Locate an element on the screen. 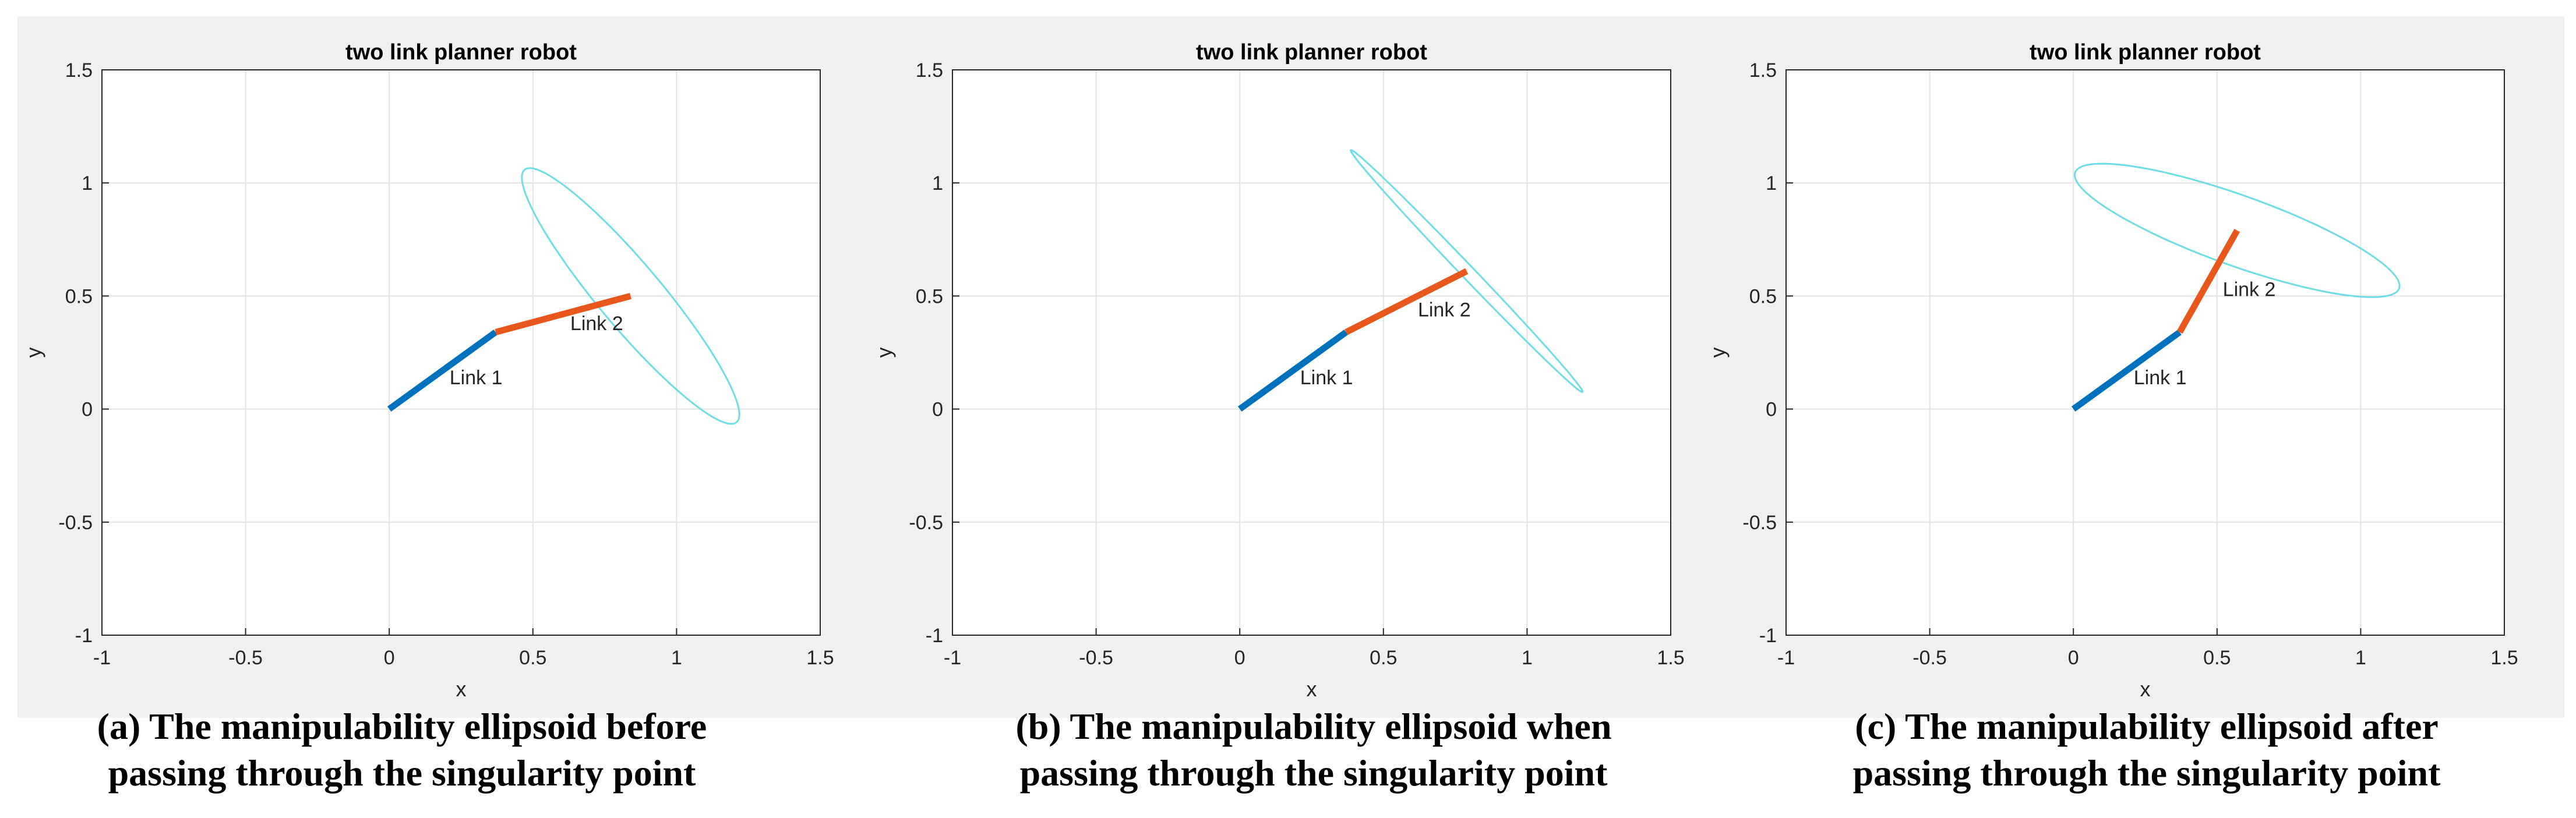 This screenshot has width=2576, height=818. chart-c-manipulability-ellipse is located at coordinates (2237, 230).